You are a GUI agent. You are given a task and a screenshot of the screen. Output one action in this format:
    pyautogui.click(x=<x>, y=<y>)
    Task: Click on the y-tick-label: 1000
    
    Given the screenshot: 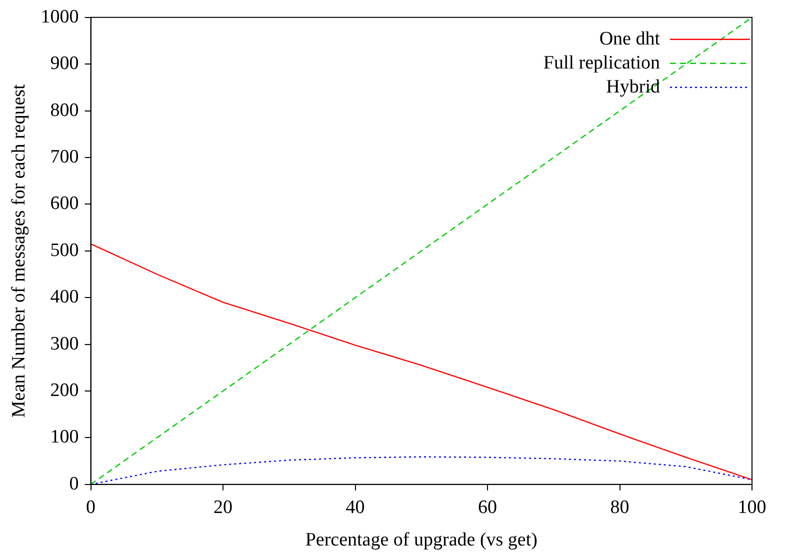 What is the action you would take?
    pyautogui.click(x=59, y=17)
    